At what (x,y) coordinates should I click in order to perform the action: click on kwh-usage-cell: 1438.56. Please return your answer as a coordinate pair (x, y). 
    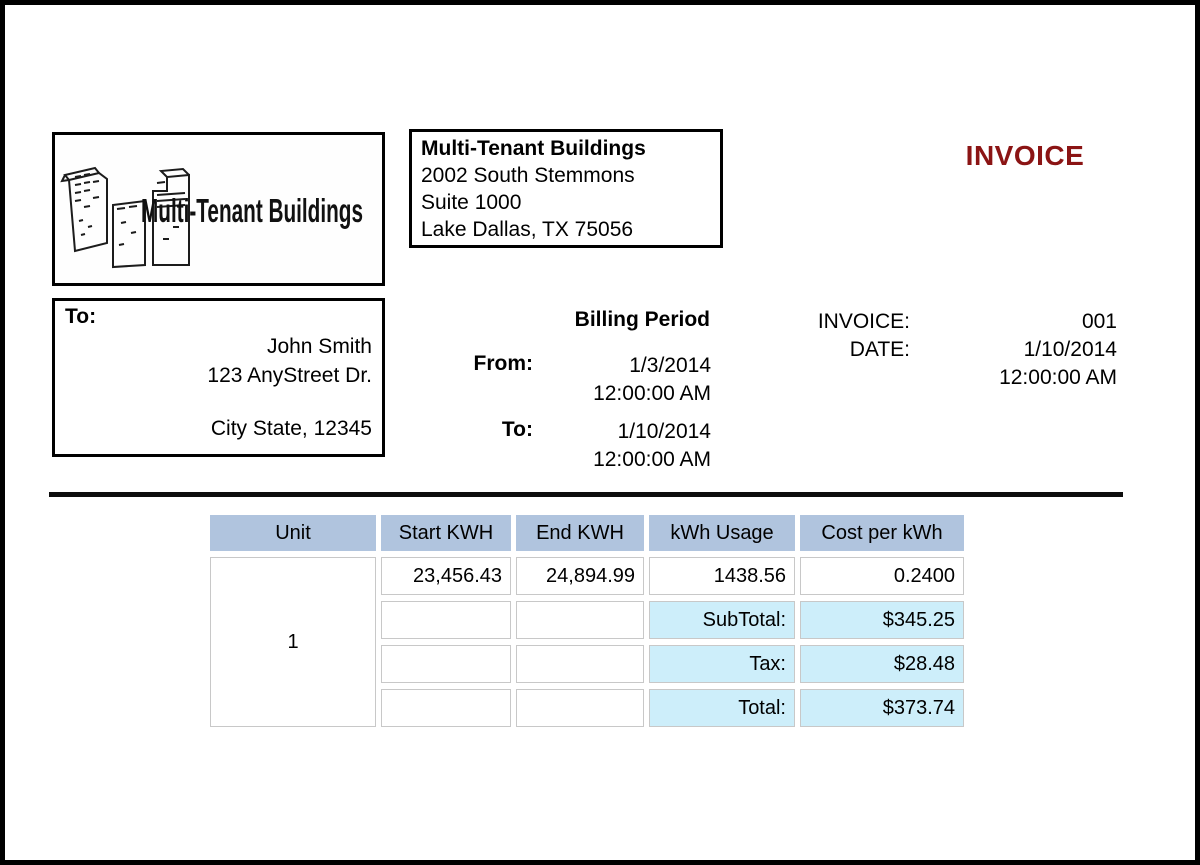
    Looking at the image, I should click on (722, 576).